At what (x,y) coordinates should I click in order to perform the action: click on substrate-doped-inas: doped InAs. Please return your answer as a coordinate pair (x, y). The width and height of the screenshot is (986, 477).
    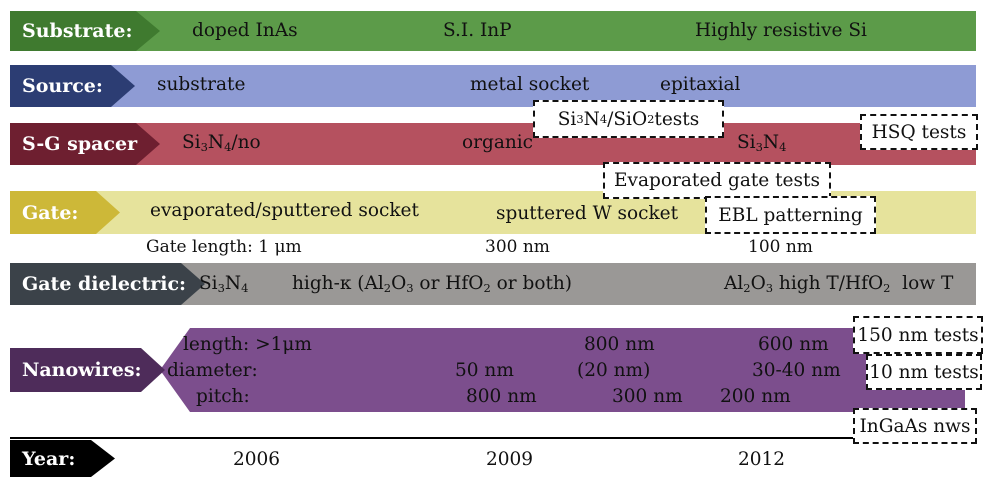
    Looking at the image, I should click on (245, 30).